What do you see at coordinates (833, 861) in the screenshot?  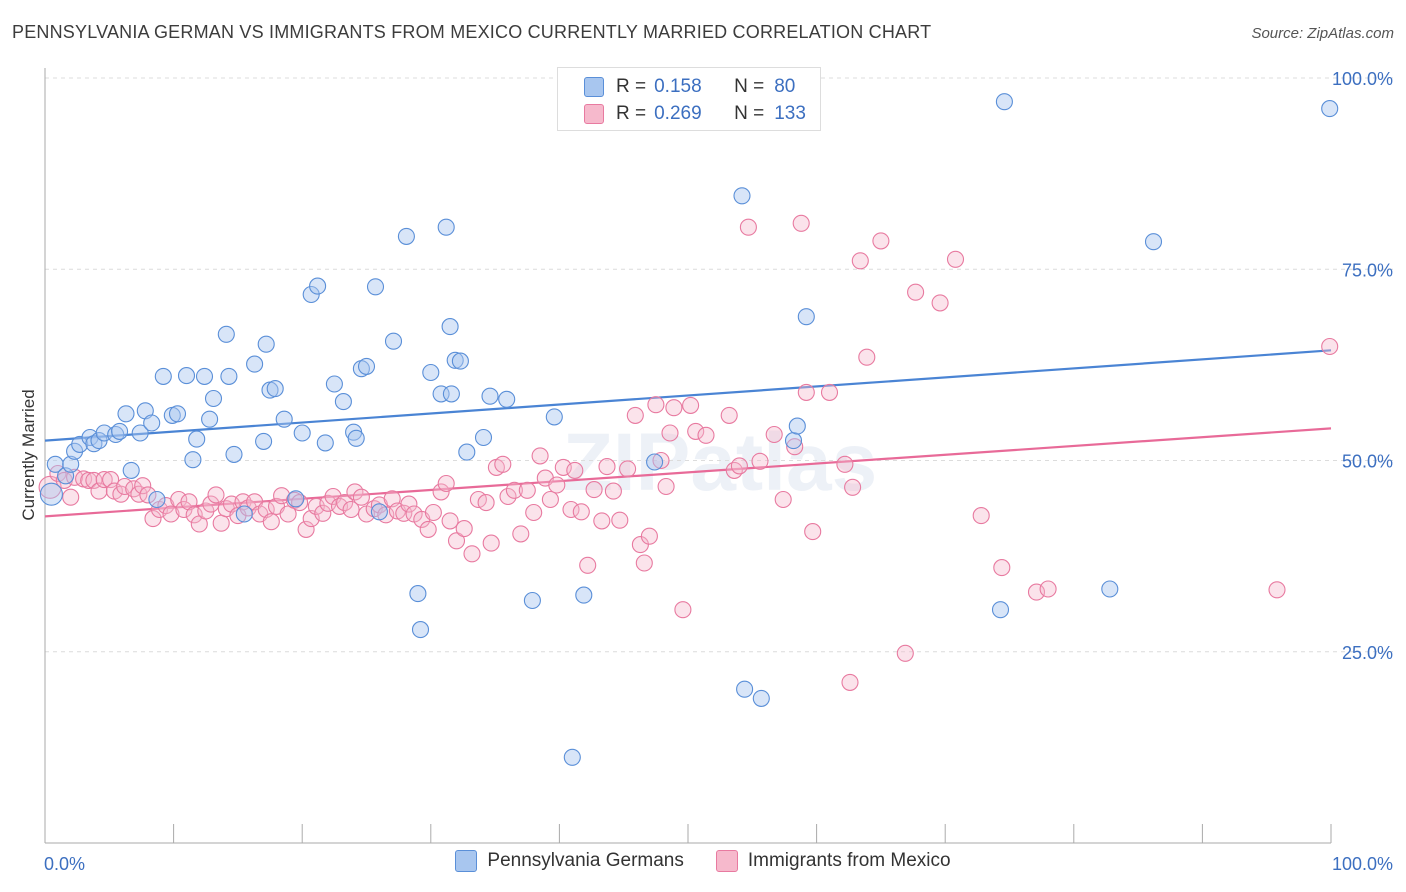 I see `legend-item-immigrants-from-mexico: Immigrants from Mexico` at bounding box center [833, 861].